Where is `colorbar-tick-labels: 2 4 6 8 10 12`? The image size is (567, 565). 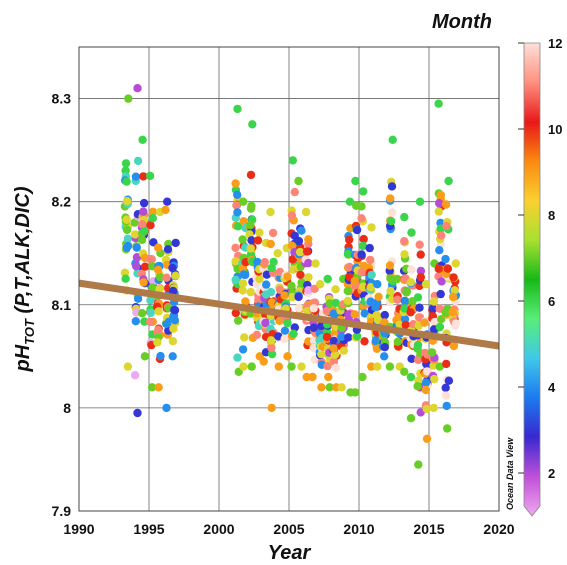 colorbar-tick-labels: 2 4 6 8 10 12 is located at coordinates (540, 258).